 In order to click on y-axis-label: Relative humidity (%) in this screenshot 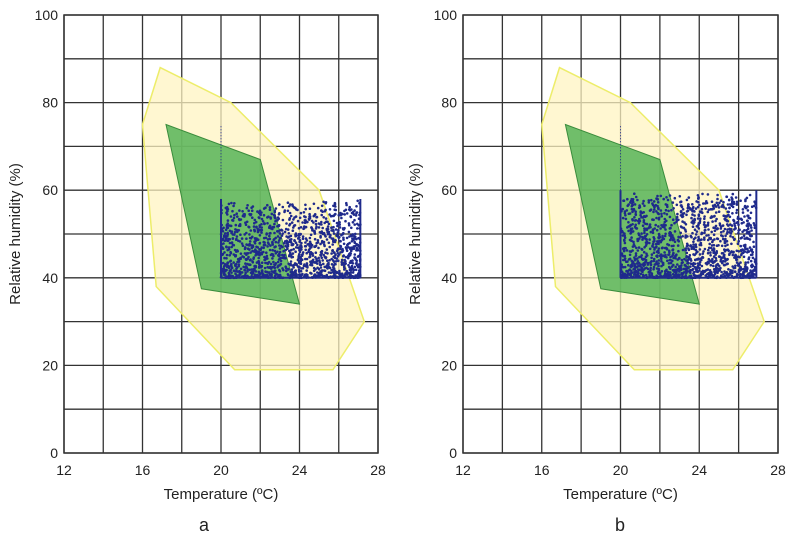, I will do `click(15, 234)`.